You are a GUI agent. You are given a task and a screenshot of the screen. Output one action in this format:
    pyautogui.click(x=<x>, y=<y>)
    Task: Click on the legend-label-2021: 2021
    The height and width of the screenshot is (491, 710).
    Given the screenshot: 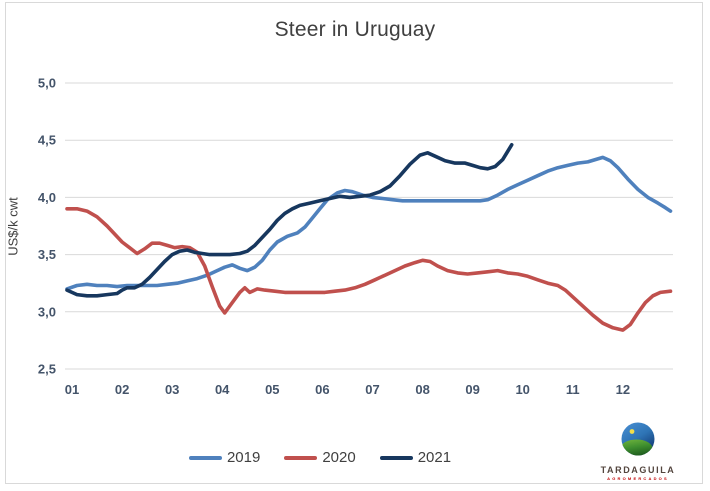 What is the action you would take?
    pyautogui.click(x=434, y=457)
    